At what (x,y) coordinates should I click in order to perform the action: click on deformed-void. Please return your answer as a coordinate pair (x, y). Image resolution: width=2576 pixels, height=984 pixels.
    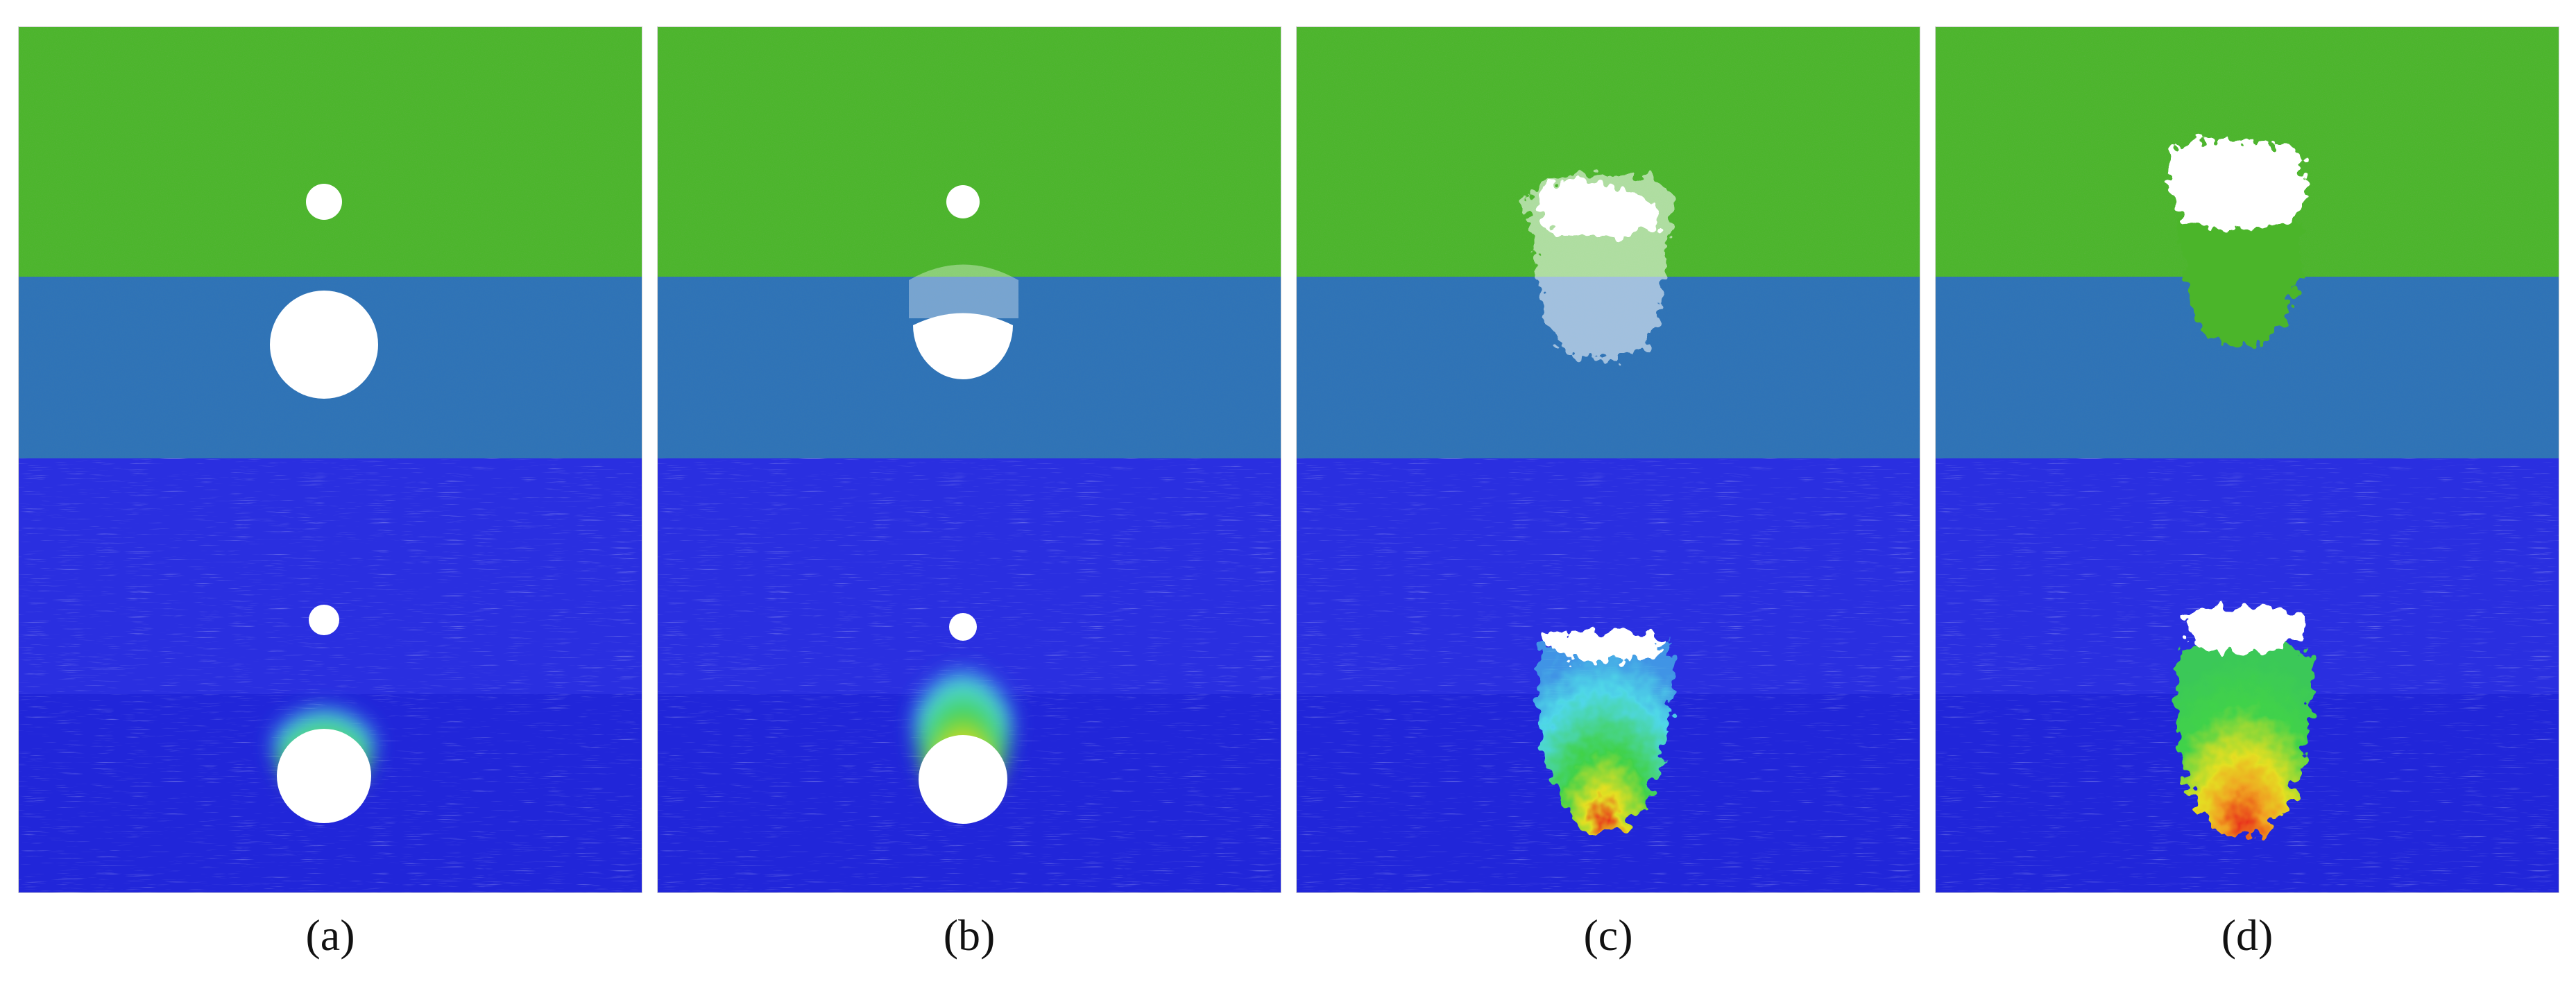
    Looking at the image, I should click on (963, 346).